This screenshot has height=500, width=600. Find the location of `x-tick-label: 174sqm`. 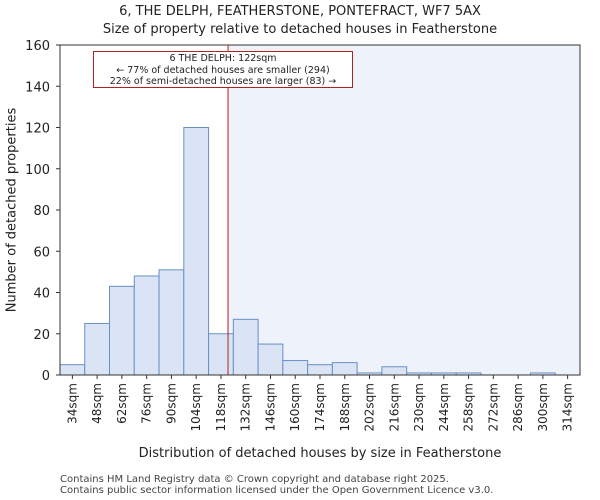

x-tick-label: 174sqm is located at coordinates (320, 407).